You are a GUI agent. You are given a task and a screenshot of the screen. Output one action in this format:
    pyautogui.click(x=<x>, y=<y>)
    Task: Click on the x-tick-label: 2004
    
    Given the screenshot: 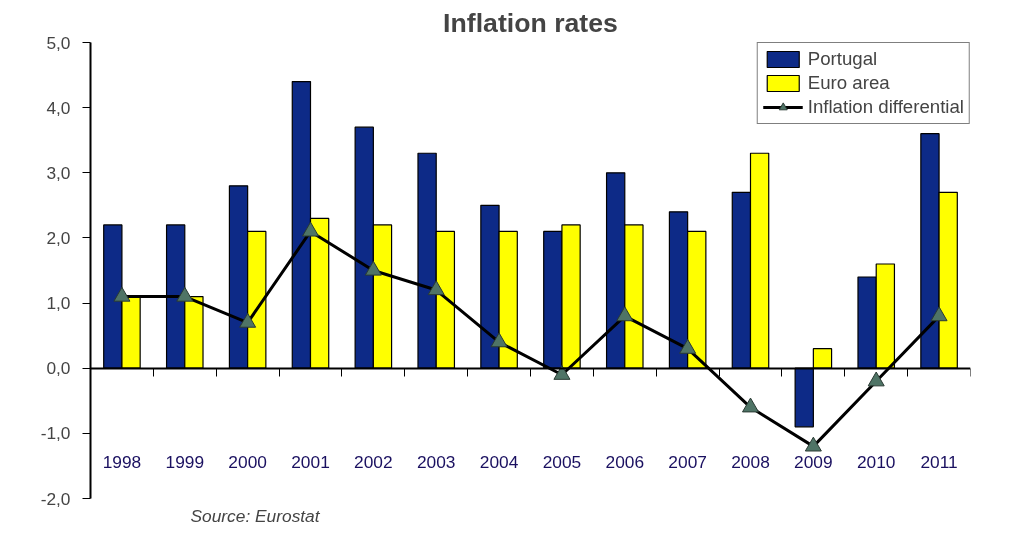 What is the action you would take?
    pyautogui.click(x=499, y=462)
    